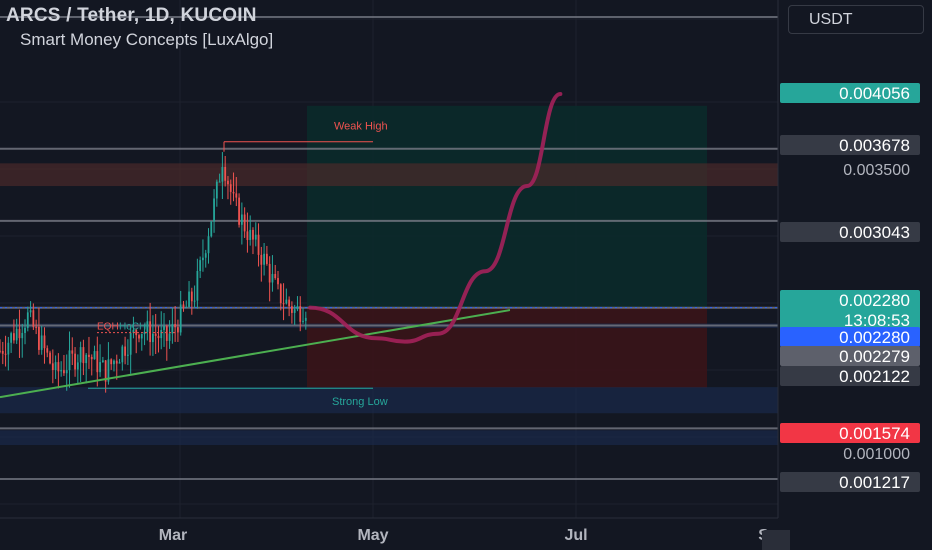 This screenshot has height=550, width=932. Describe the element at coordinates (874, 433) in the screenshot. I see `price-tag-value: 0.001574` at that location.